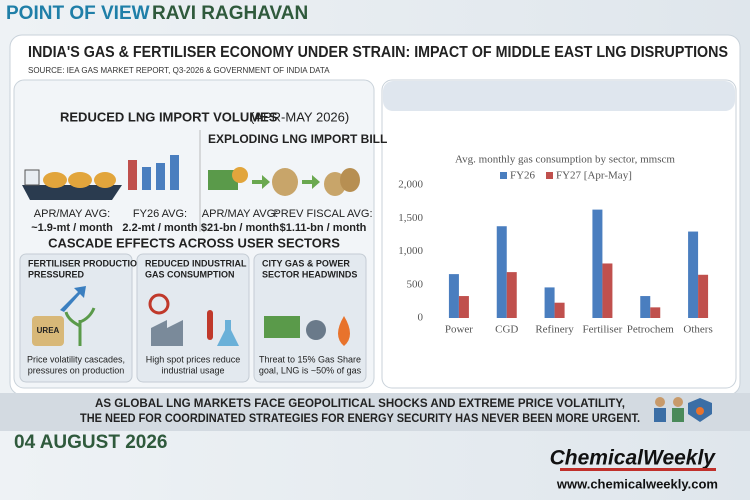  I want to click on card-text: Threat to 15% Gas Share, so click(310, 359).